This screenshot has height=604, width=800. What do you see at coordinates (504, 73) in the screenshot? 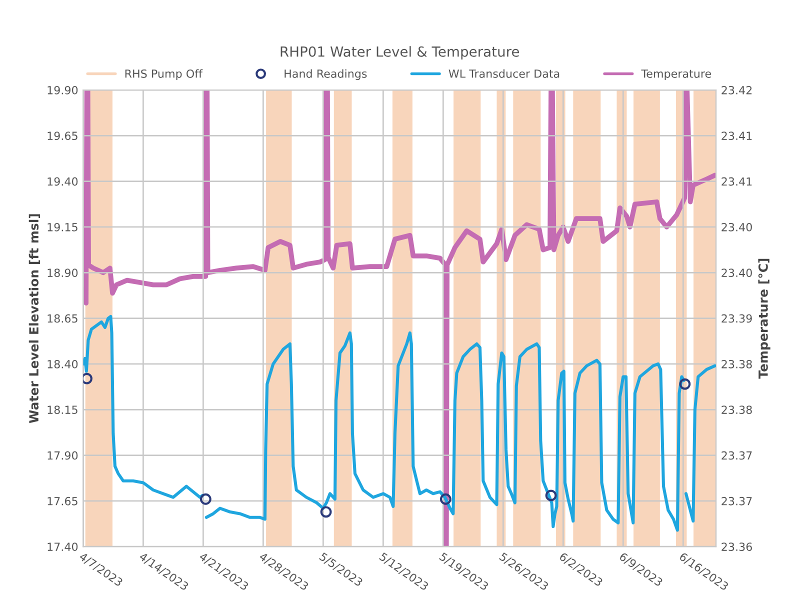
I see `legend-label: WL Transducer Data` at bounding box center [504, 73].